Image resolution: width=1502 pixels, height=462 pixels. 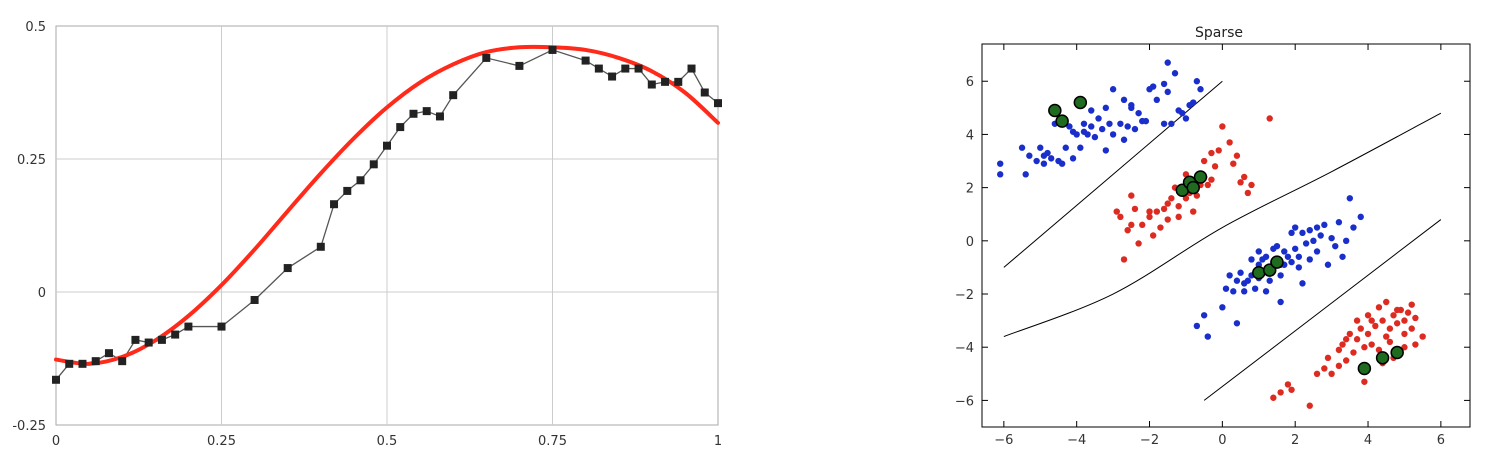 What do you see at coordinates (1368, 440) in the screenshot?
I see `right-x-tick-label: 4` at bounding box center [1368, 440].